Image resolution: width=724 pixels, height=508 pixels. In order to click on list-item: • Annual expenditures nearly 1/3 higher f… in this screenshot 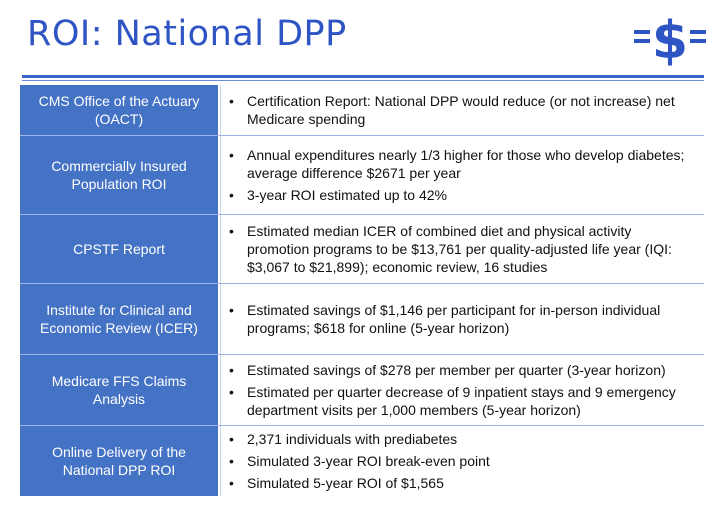, I will do `click(460, 164)`.